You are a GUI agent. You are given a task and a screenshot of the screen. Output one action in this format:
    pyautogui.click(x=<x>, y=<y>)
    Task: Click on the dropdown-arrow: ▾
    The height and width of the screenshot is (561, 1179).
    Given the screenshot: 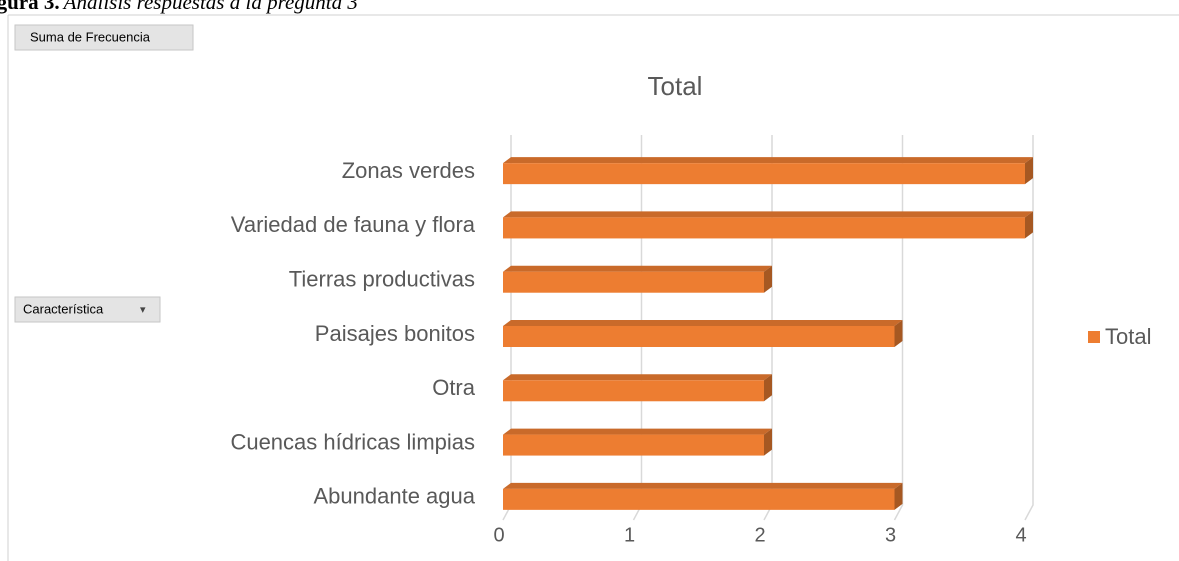 What is the action you would take?
    pyautogui.click(x=143, y=310)
    